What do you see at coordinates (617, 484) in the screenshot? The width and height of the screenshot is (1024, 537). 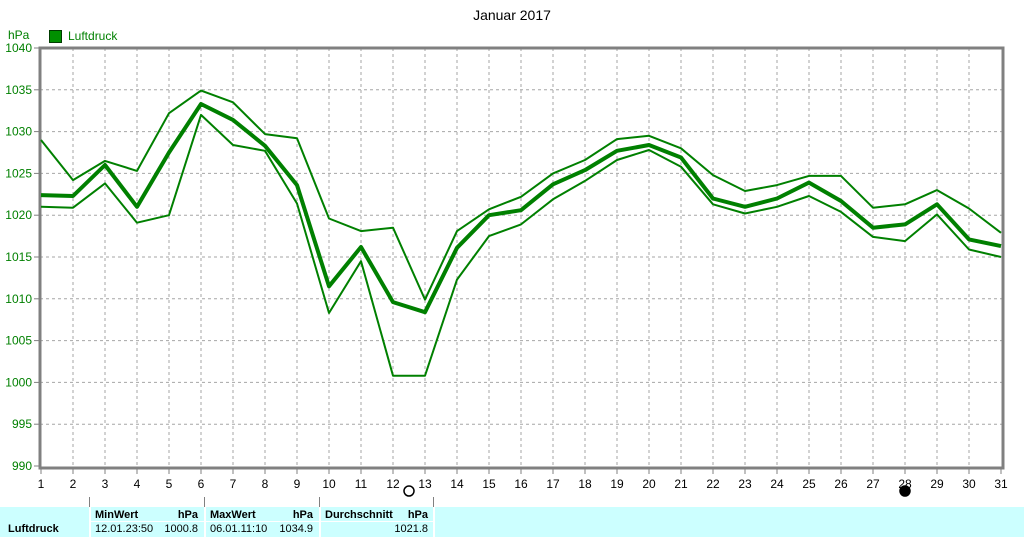 I see `x-tick-label: 19` at bounding box center [617, 484].